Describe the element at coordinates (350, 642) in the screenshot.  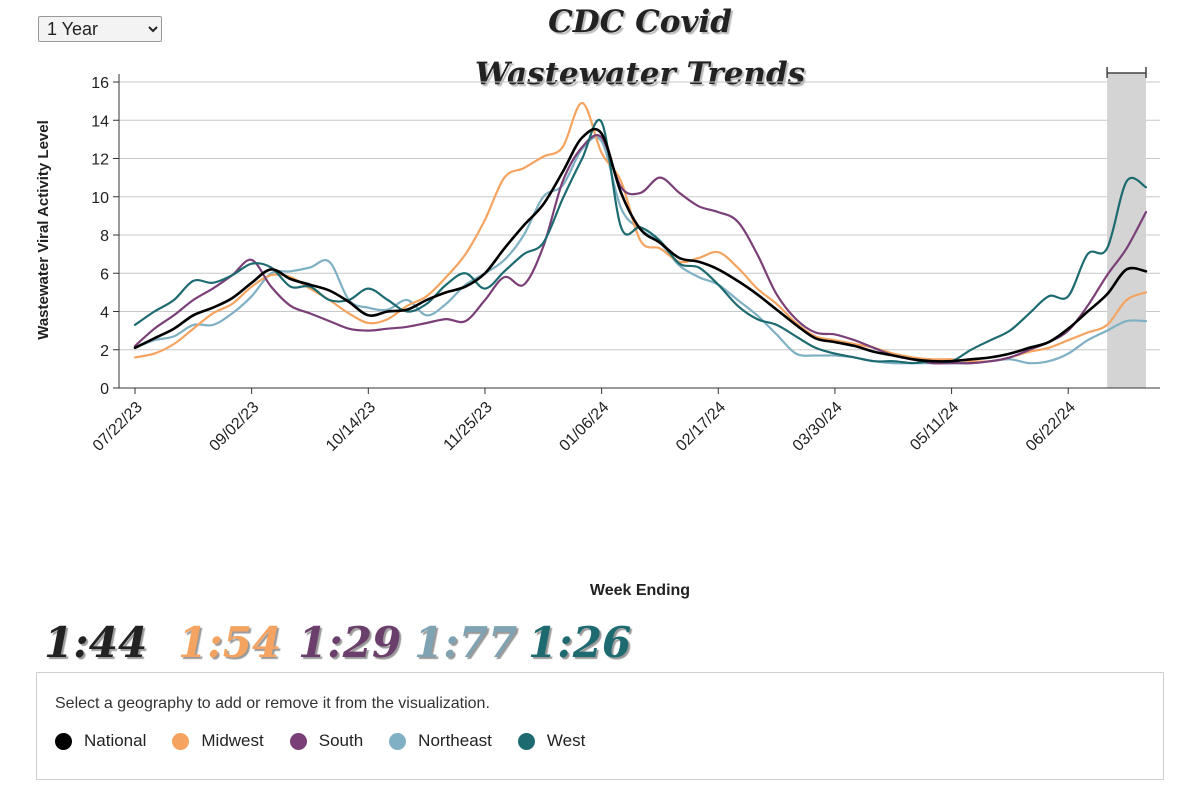
I see `ratio-south: 1:29` at that location.